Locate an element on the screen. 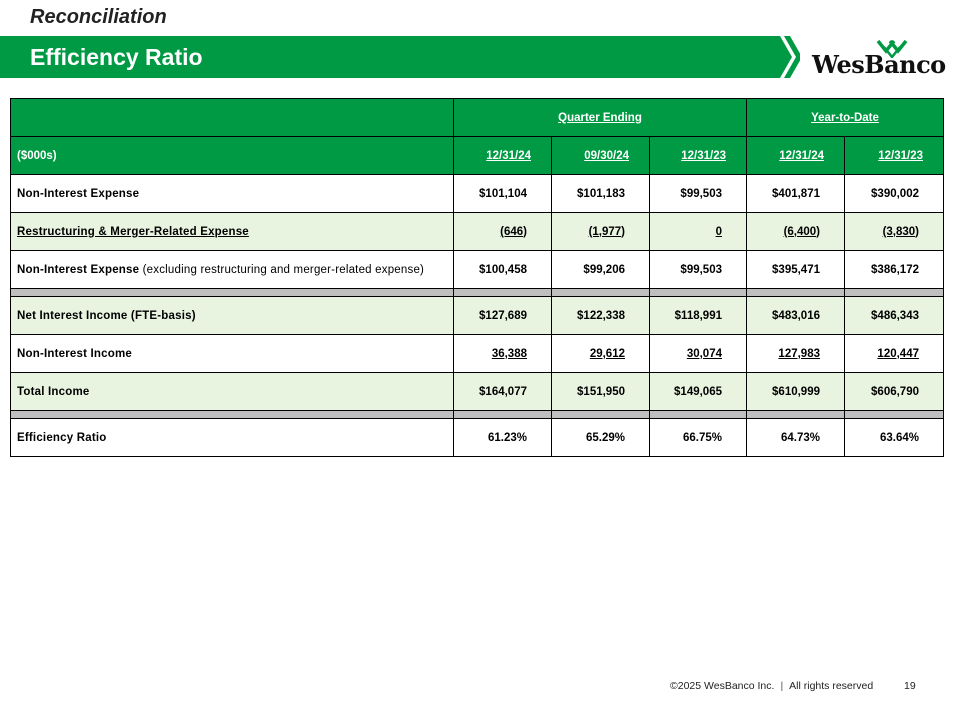  cell-value: 36,388 is located at coordinates (502, 353).